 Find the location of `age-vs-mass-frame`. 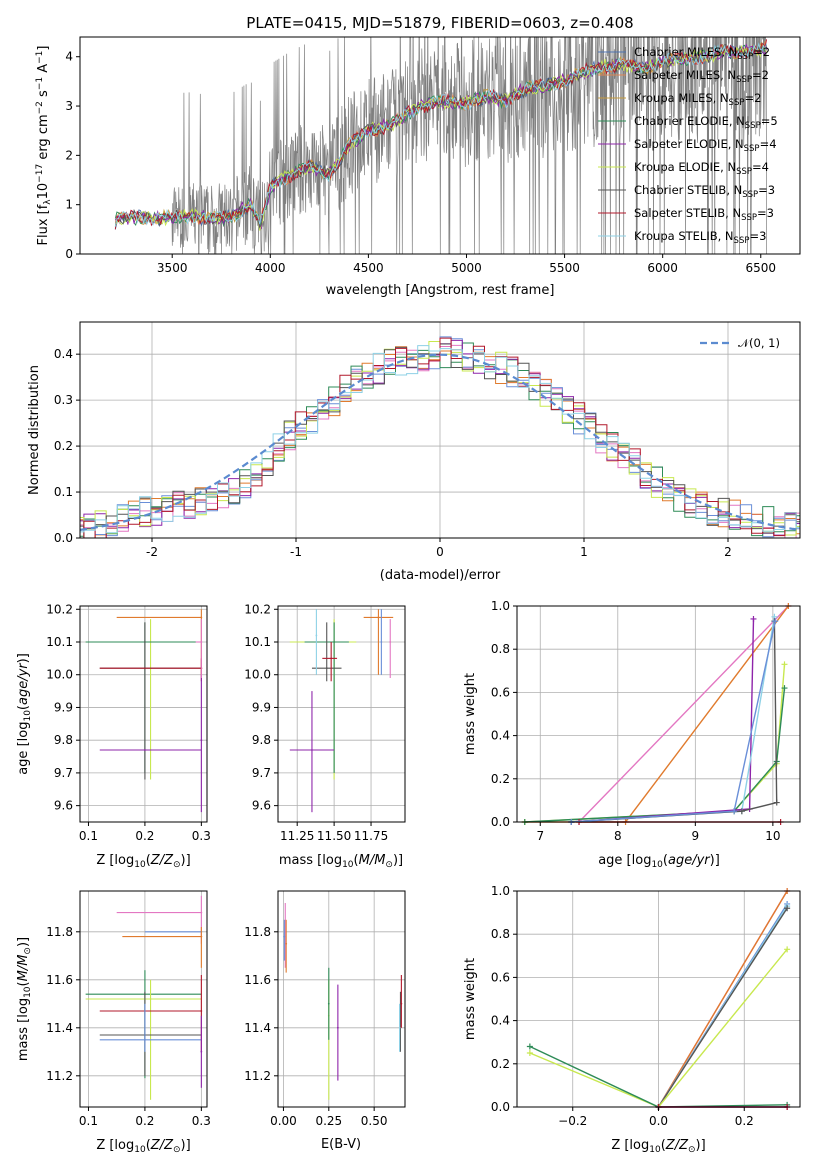

age-vs-mass-frame is located at coordinates (341, 714).